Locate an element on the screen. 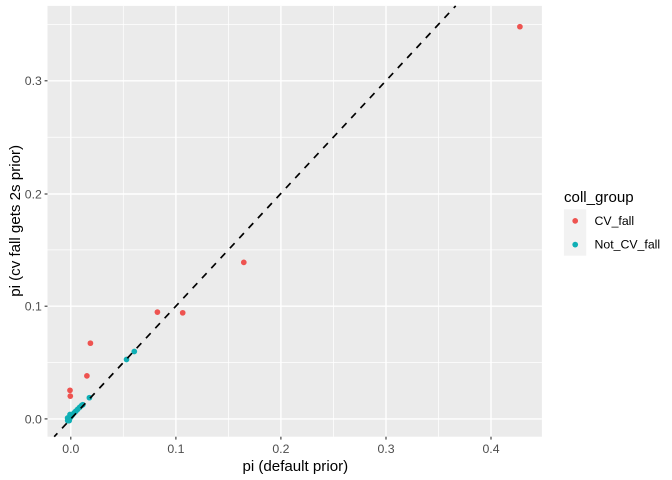 Image resolution: width=672 pixels, height=480 pixels. svg-text: coll_group is located at coordinates (599, 197).